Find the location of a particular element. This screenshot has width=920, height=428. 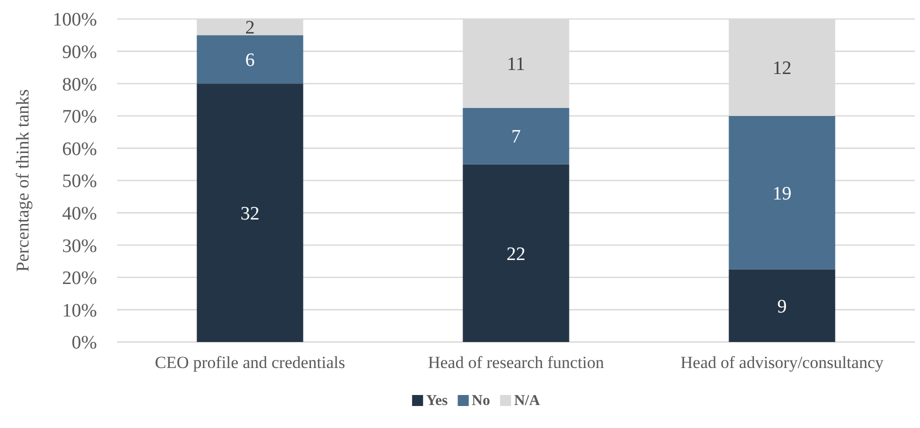

y-tick-label: 10% is located at coordinates (80, 311).